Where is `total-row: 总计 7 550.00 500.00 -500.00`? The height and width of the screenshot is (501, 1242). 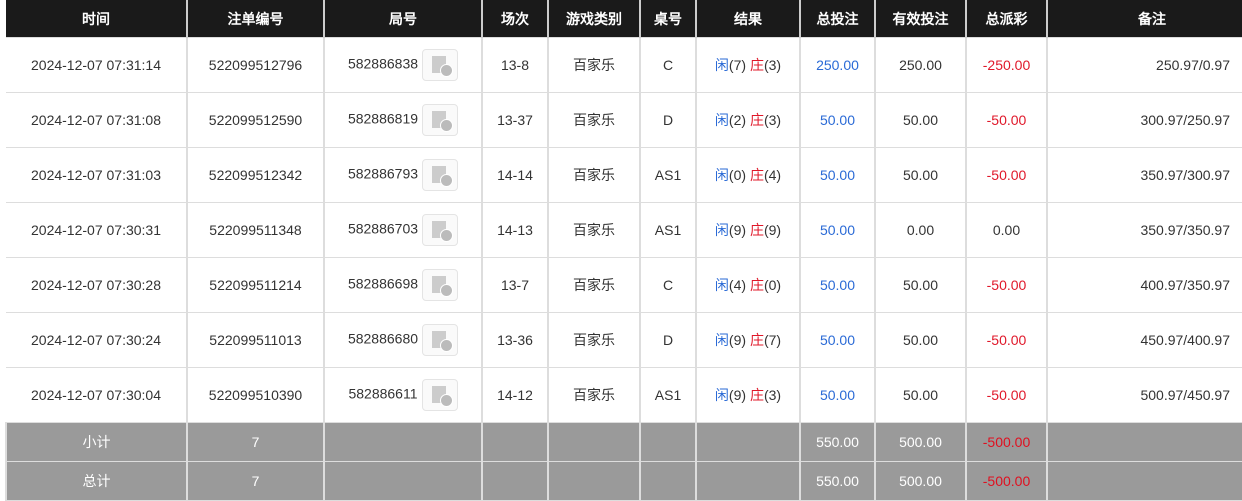 total-row: 总计 7 550.00 500.00 -500.00 is located at coordinates (623, 481).